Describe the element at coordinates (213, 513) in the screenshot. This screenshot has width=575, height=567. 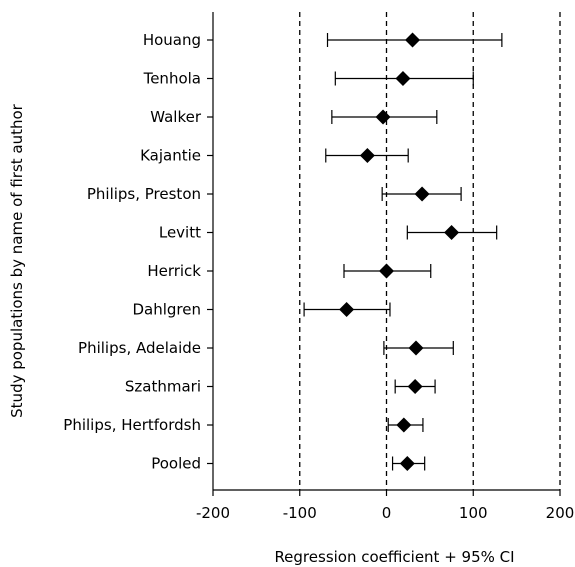
I see `x-tick-label: -200` at that location.